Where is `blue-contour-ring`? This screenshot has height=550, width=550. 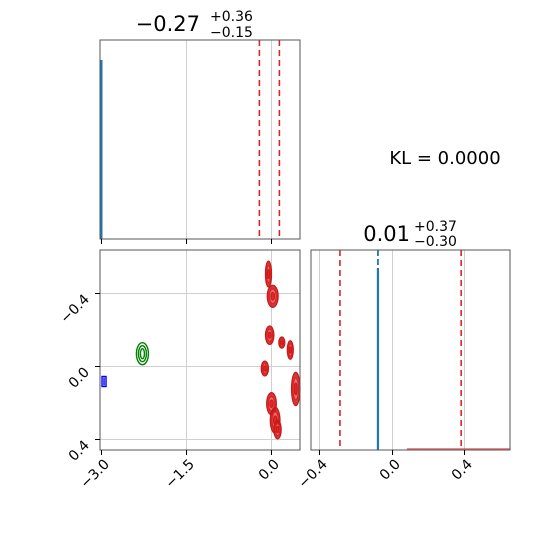 blue-contour-ring is located at coordinates (104, 381).